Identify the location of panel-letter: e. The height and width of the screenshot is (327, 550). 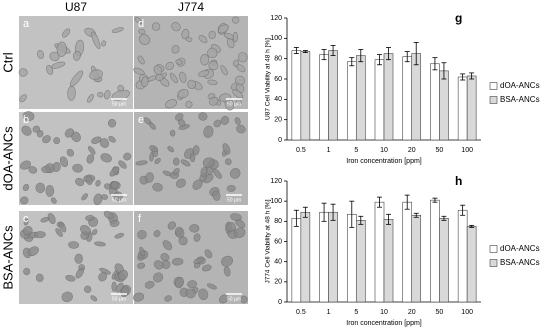
(141, 120).